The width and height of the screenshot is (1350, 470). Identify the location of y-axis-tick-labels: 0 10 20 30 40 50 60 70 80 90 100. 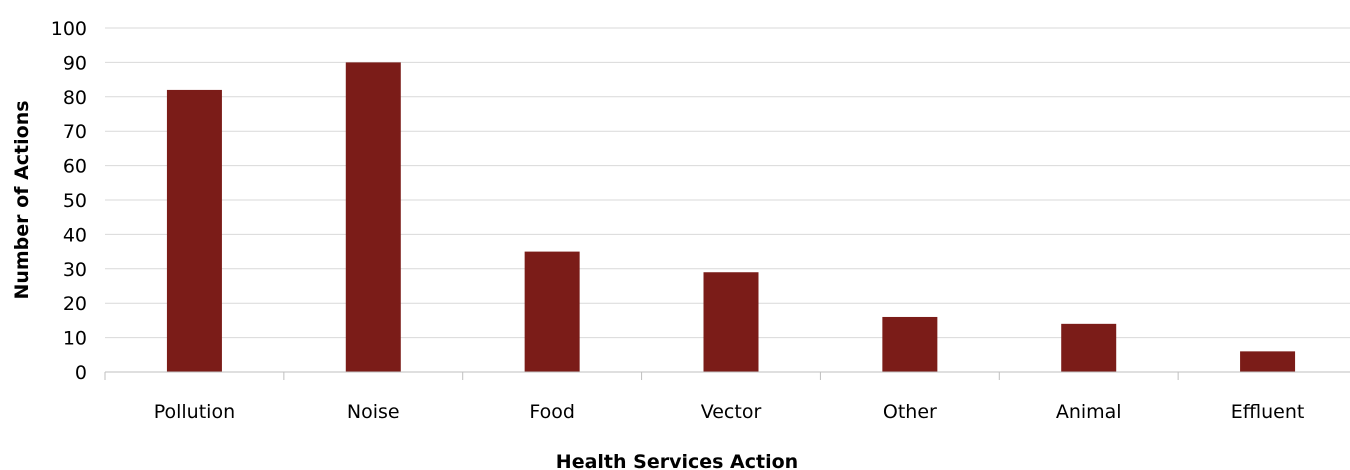
(69, 201).